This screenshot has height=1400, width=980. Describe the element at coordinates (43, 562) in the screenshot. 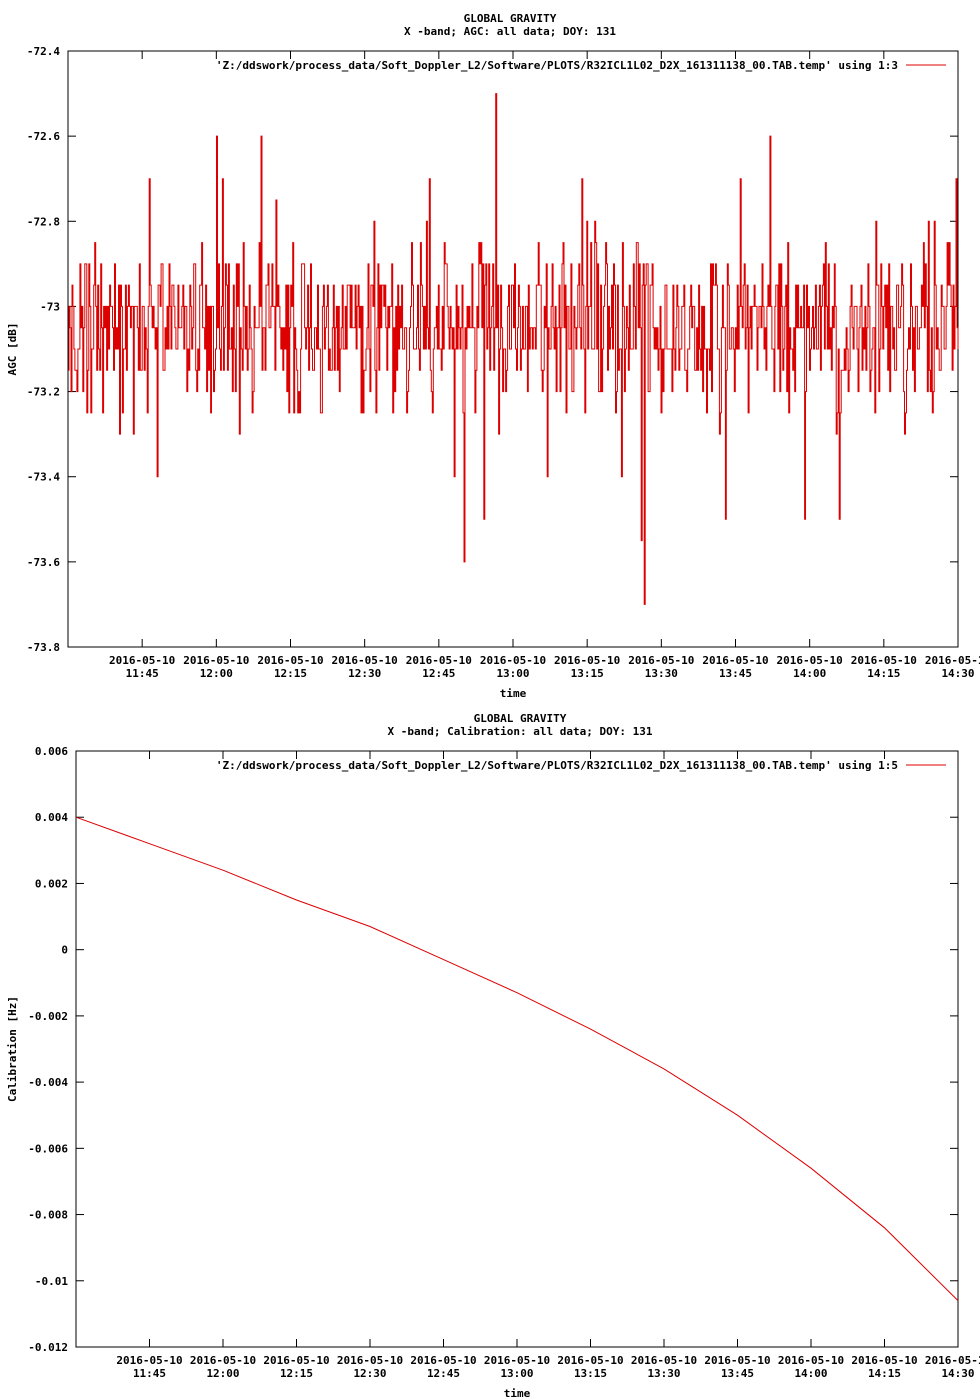

I see `y-tick-label: -73.6` at that location.